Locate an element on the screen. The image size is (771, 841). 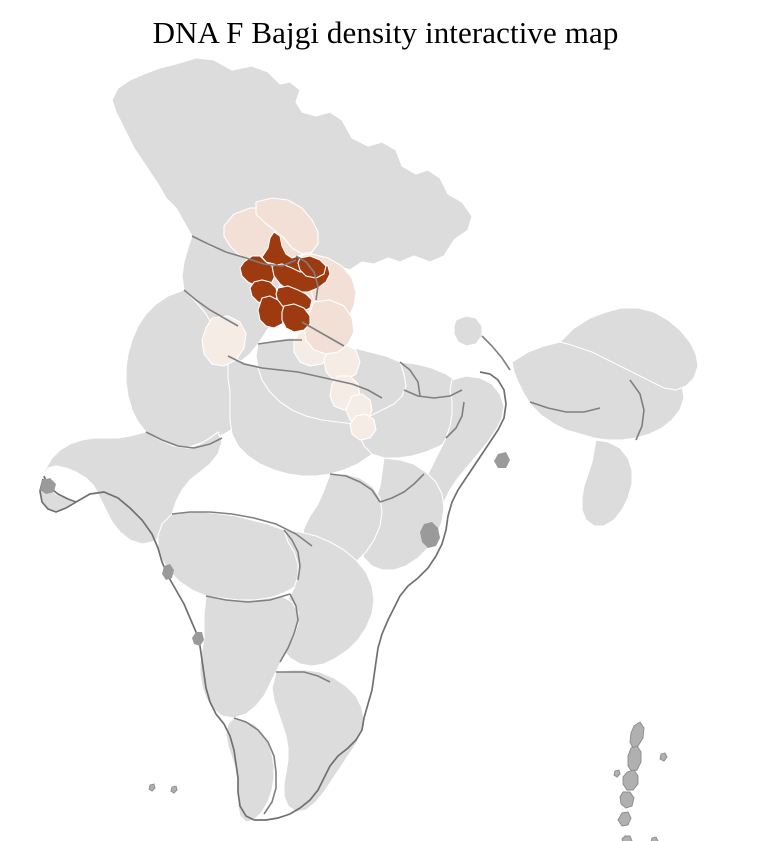
island-middle-andaman is located at coordinates (634, 759).